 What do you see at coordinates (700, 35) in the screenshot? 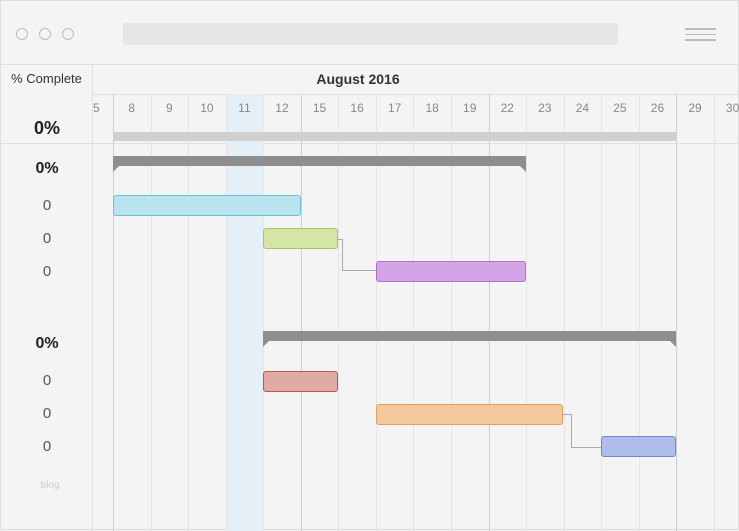
I see `hamburger-menu-icon` at bounding box center [700, 35].